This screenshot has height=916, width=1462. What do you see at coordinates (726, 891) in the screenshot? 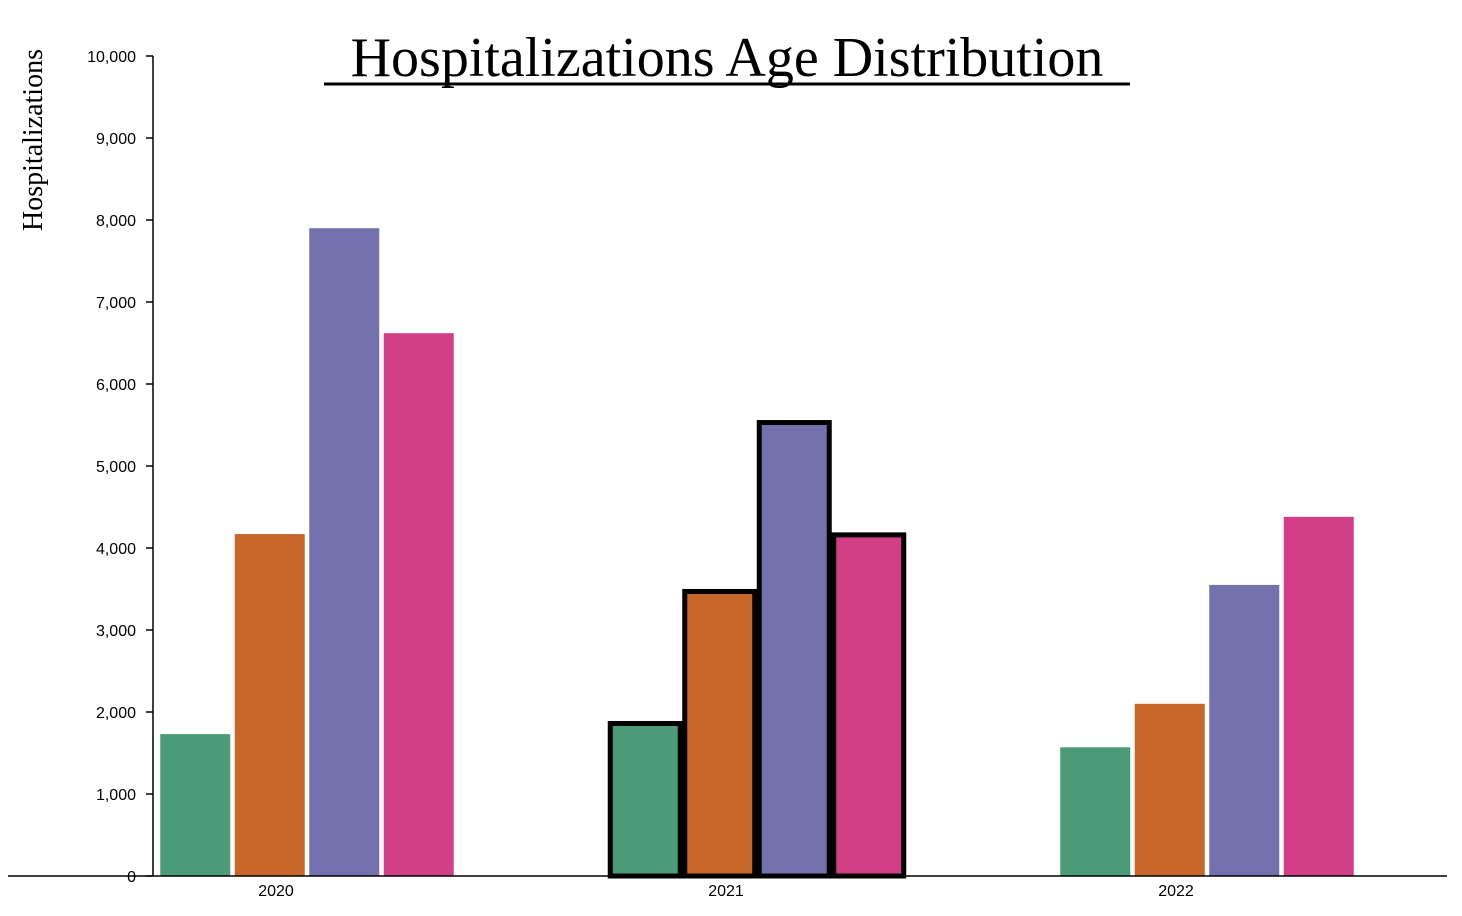
I see `x-tick-label: 2021` at bounding box center [726, 891].